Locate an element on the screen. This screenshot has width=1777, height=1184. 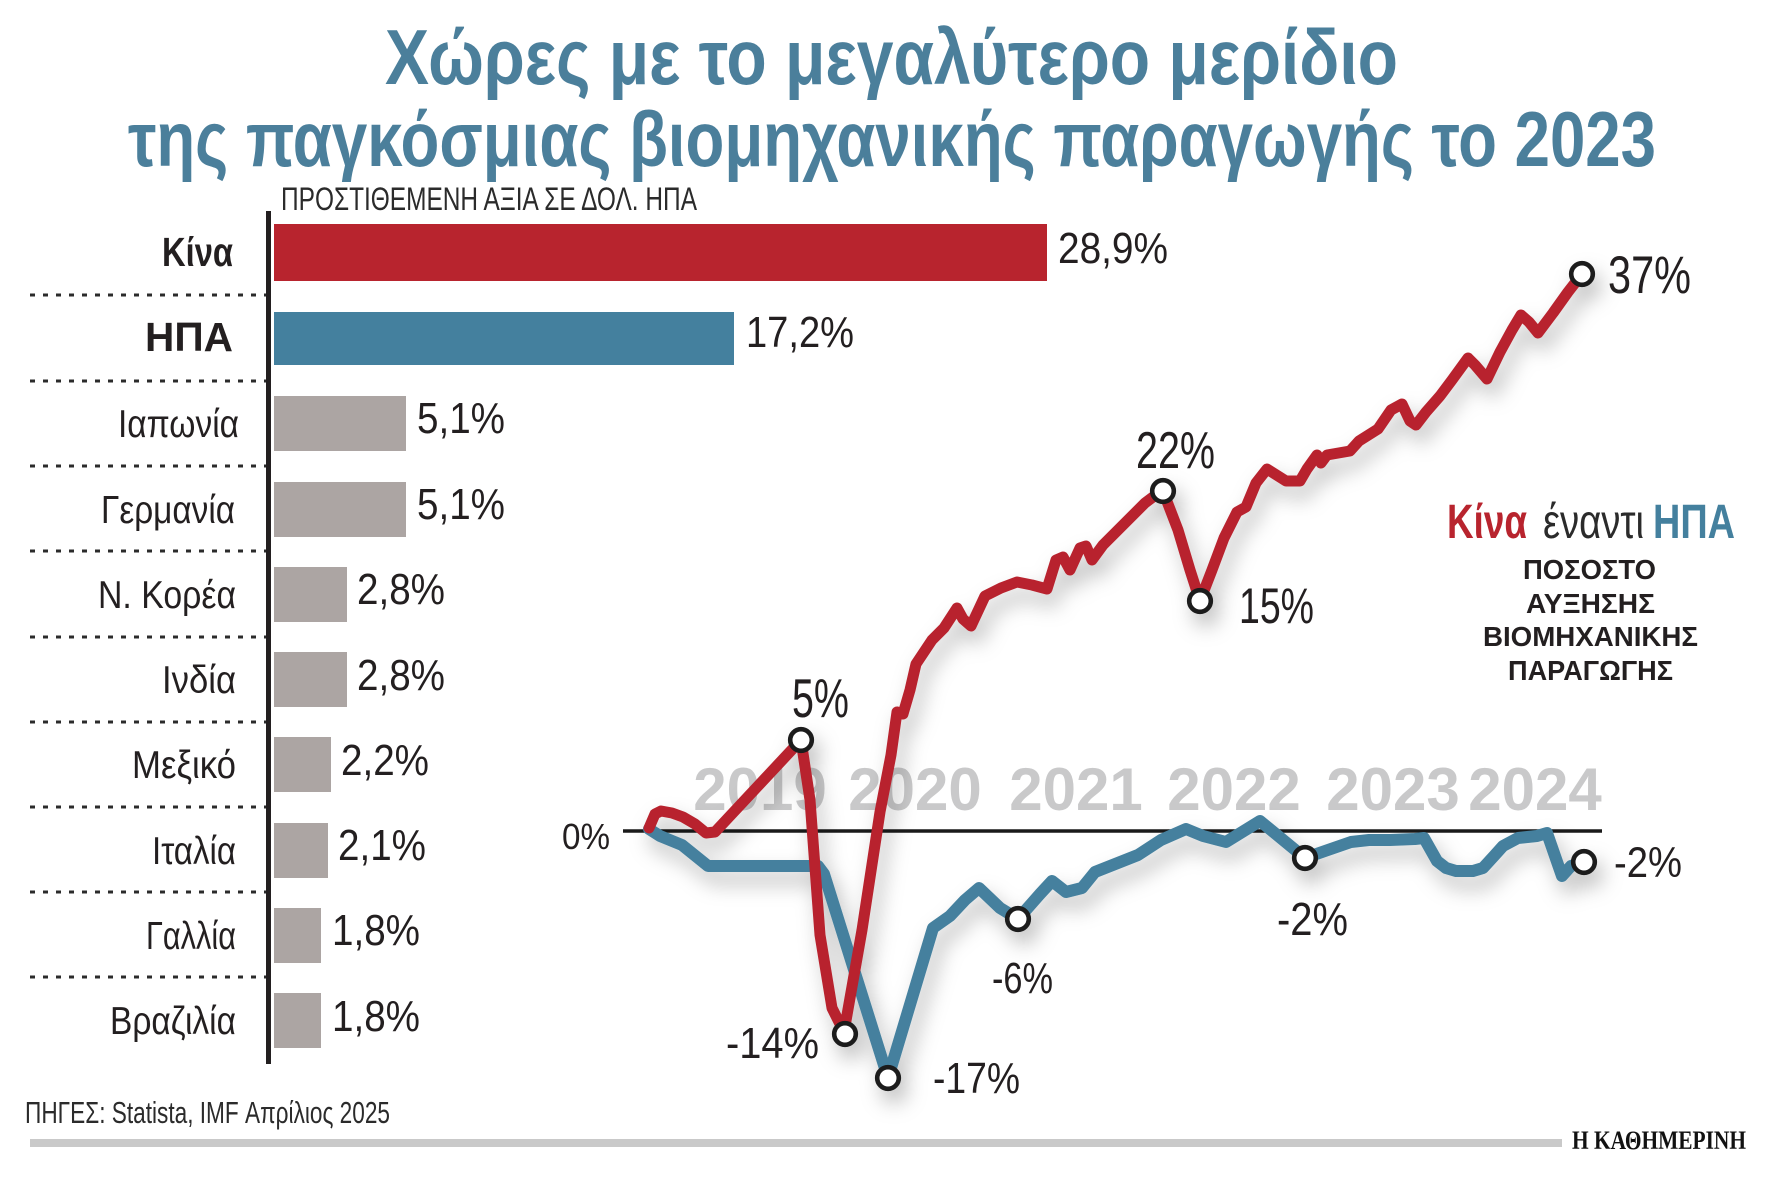
svg-text: -17% is located at coordinates (976, 1078).